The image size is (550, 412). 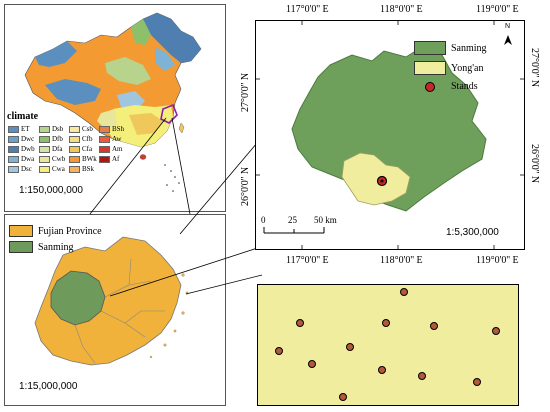 What do you see at coordinates (143, 157) in the screenshot?
I see `hainan-island` at bounding box center [143, 157].